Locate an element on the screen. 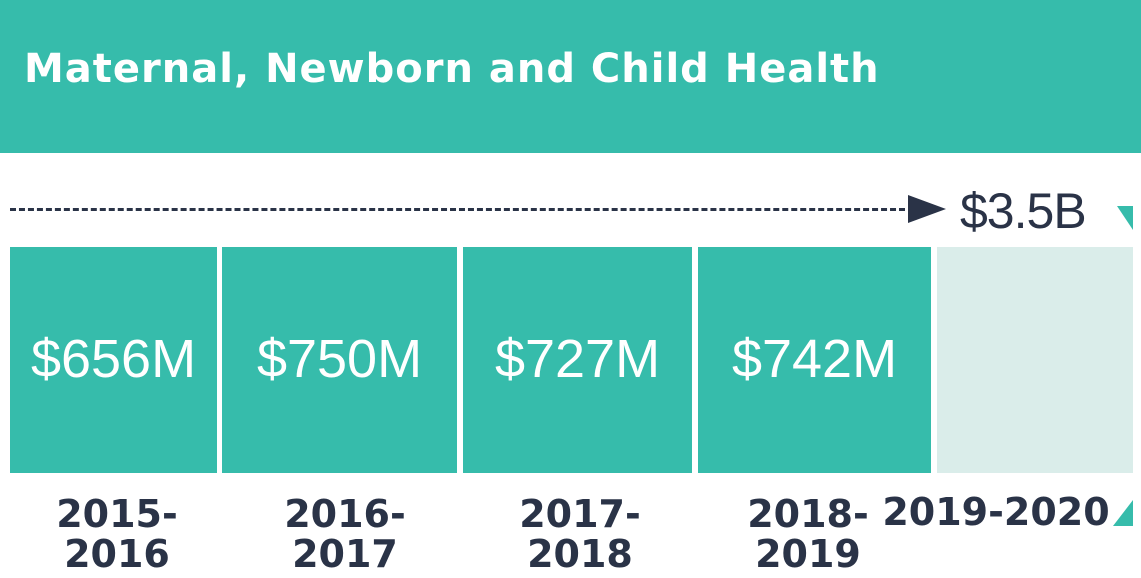 Image resolution: width=1141 pixels, height=578 pixels. category-label: 2015-2016 is located at coordinates (117, 534).